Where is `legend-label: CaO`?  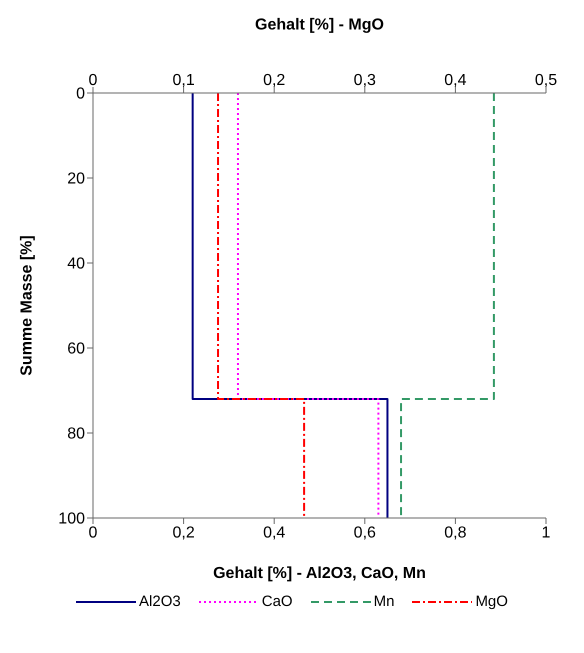 legend-label: CaO is located at coordinates (277, 601).